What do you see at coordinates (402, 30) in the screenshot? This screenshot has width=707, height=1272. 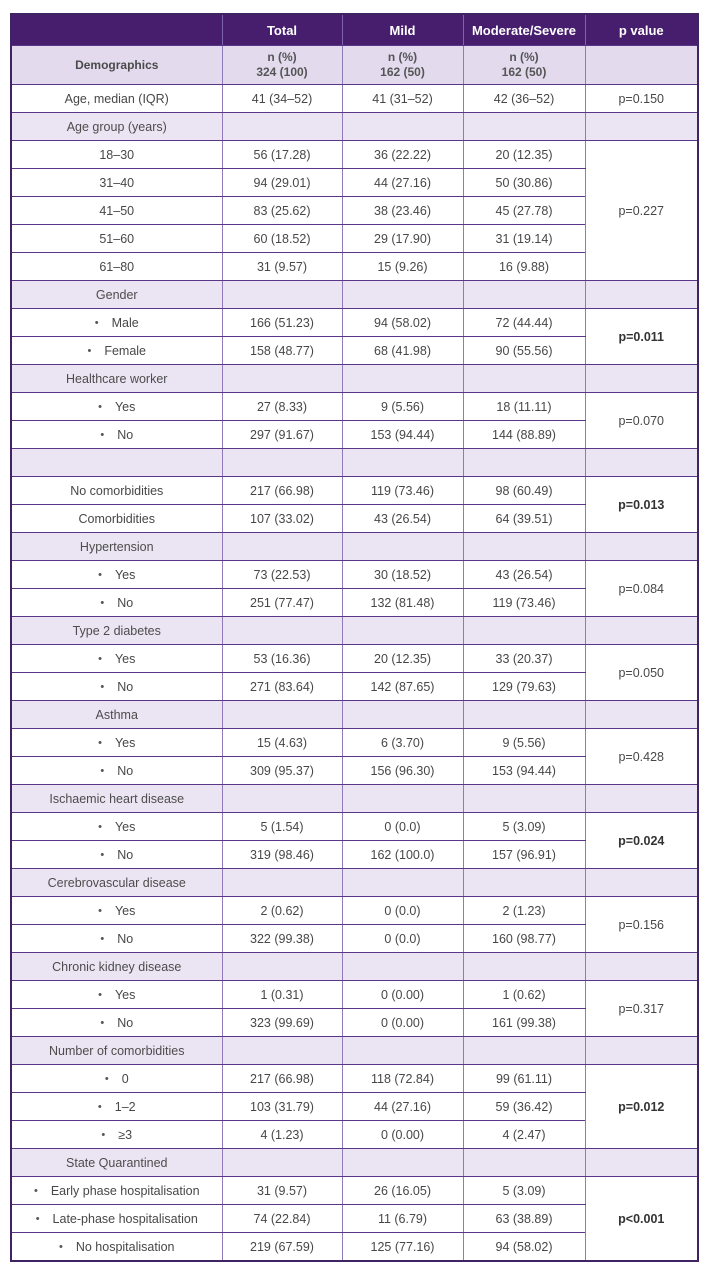 I see `column-header-mild: Mild` at bounding box center [402, 30].